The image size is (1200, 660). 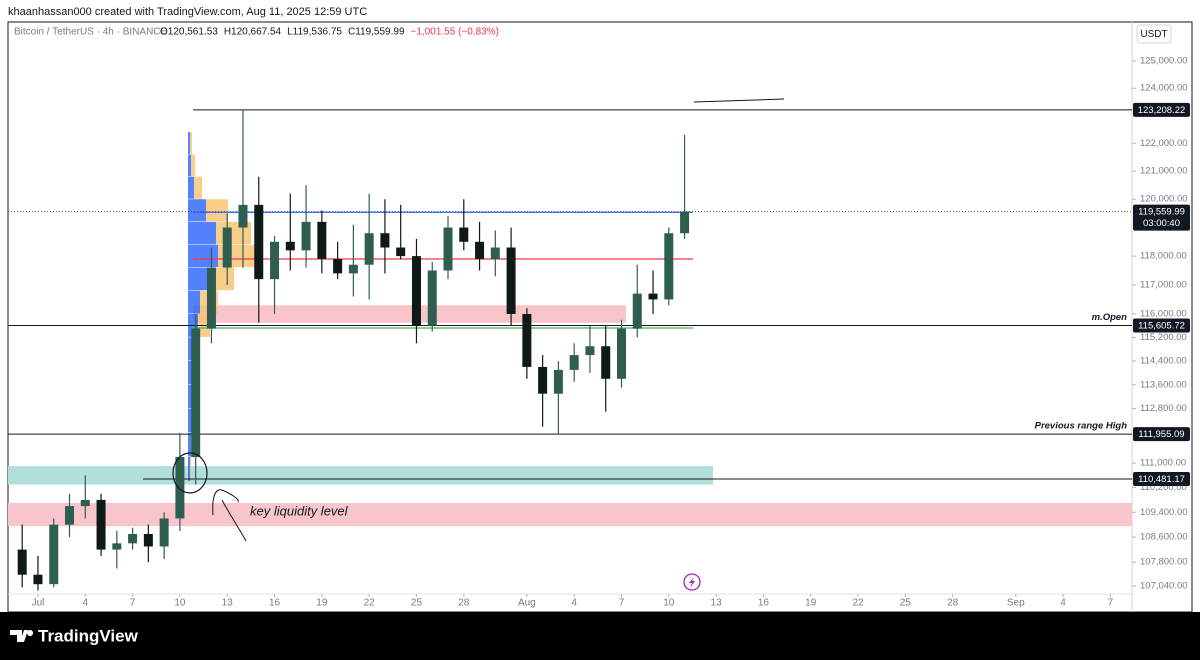 What do you see at coordinates (253, 32) in the screenshot?
I see `ohlc-value: H120,667.54` at bounding box center [253, 32].